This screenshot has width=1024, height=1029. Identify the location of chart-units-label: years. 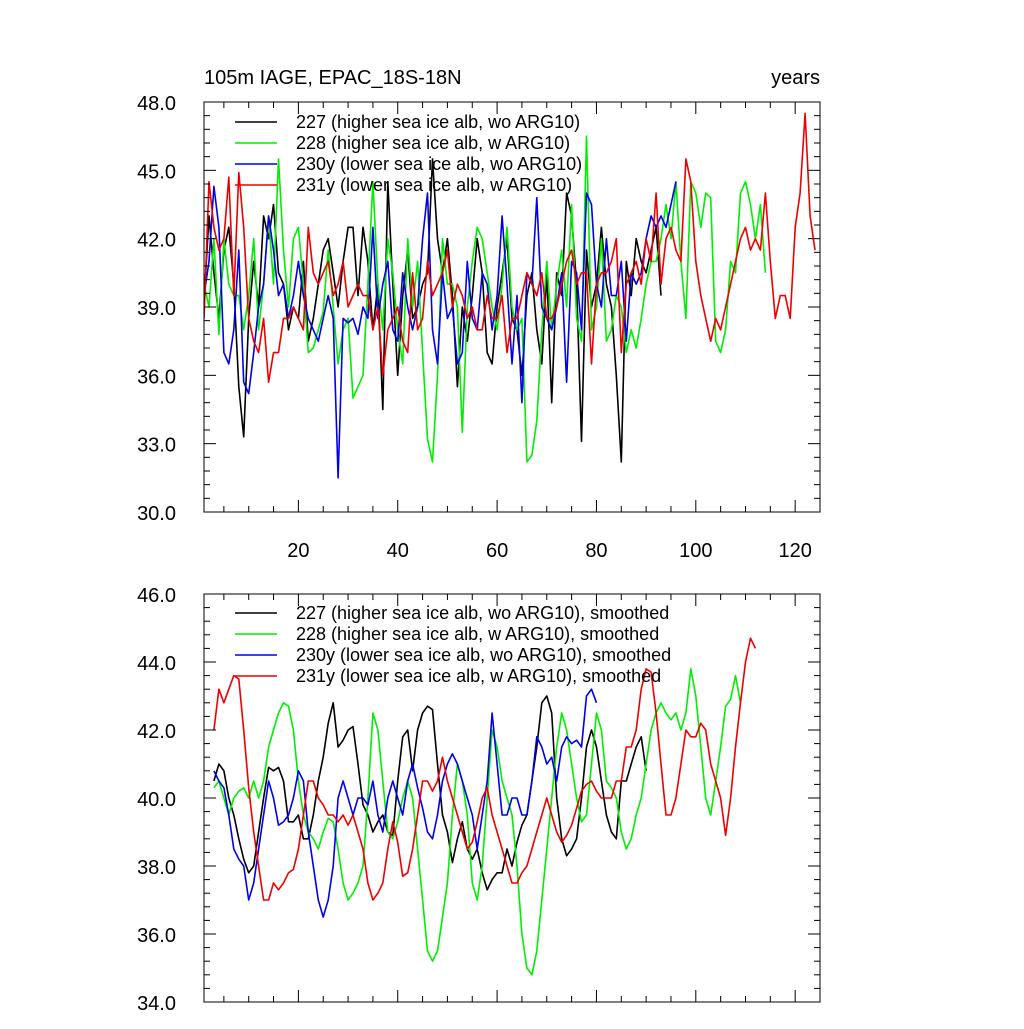
(795, 78).